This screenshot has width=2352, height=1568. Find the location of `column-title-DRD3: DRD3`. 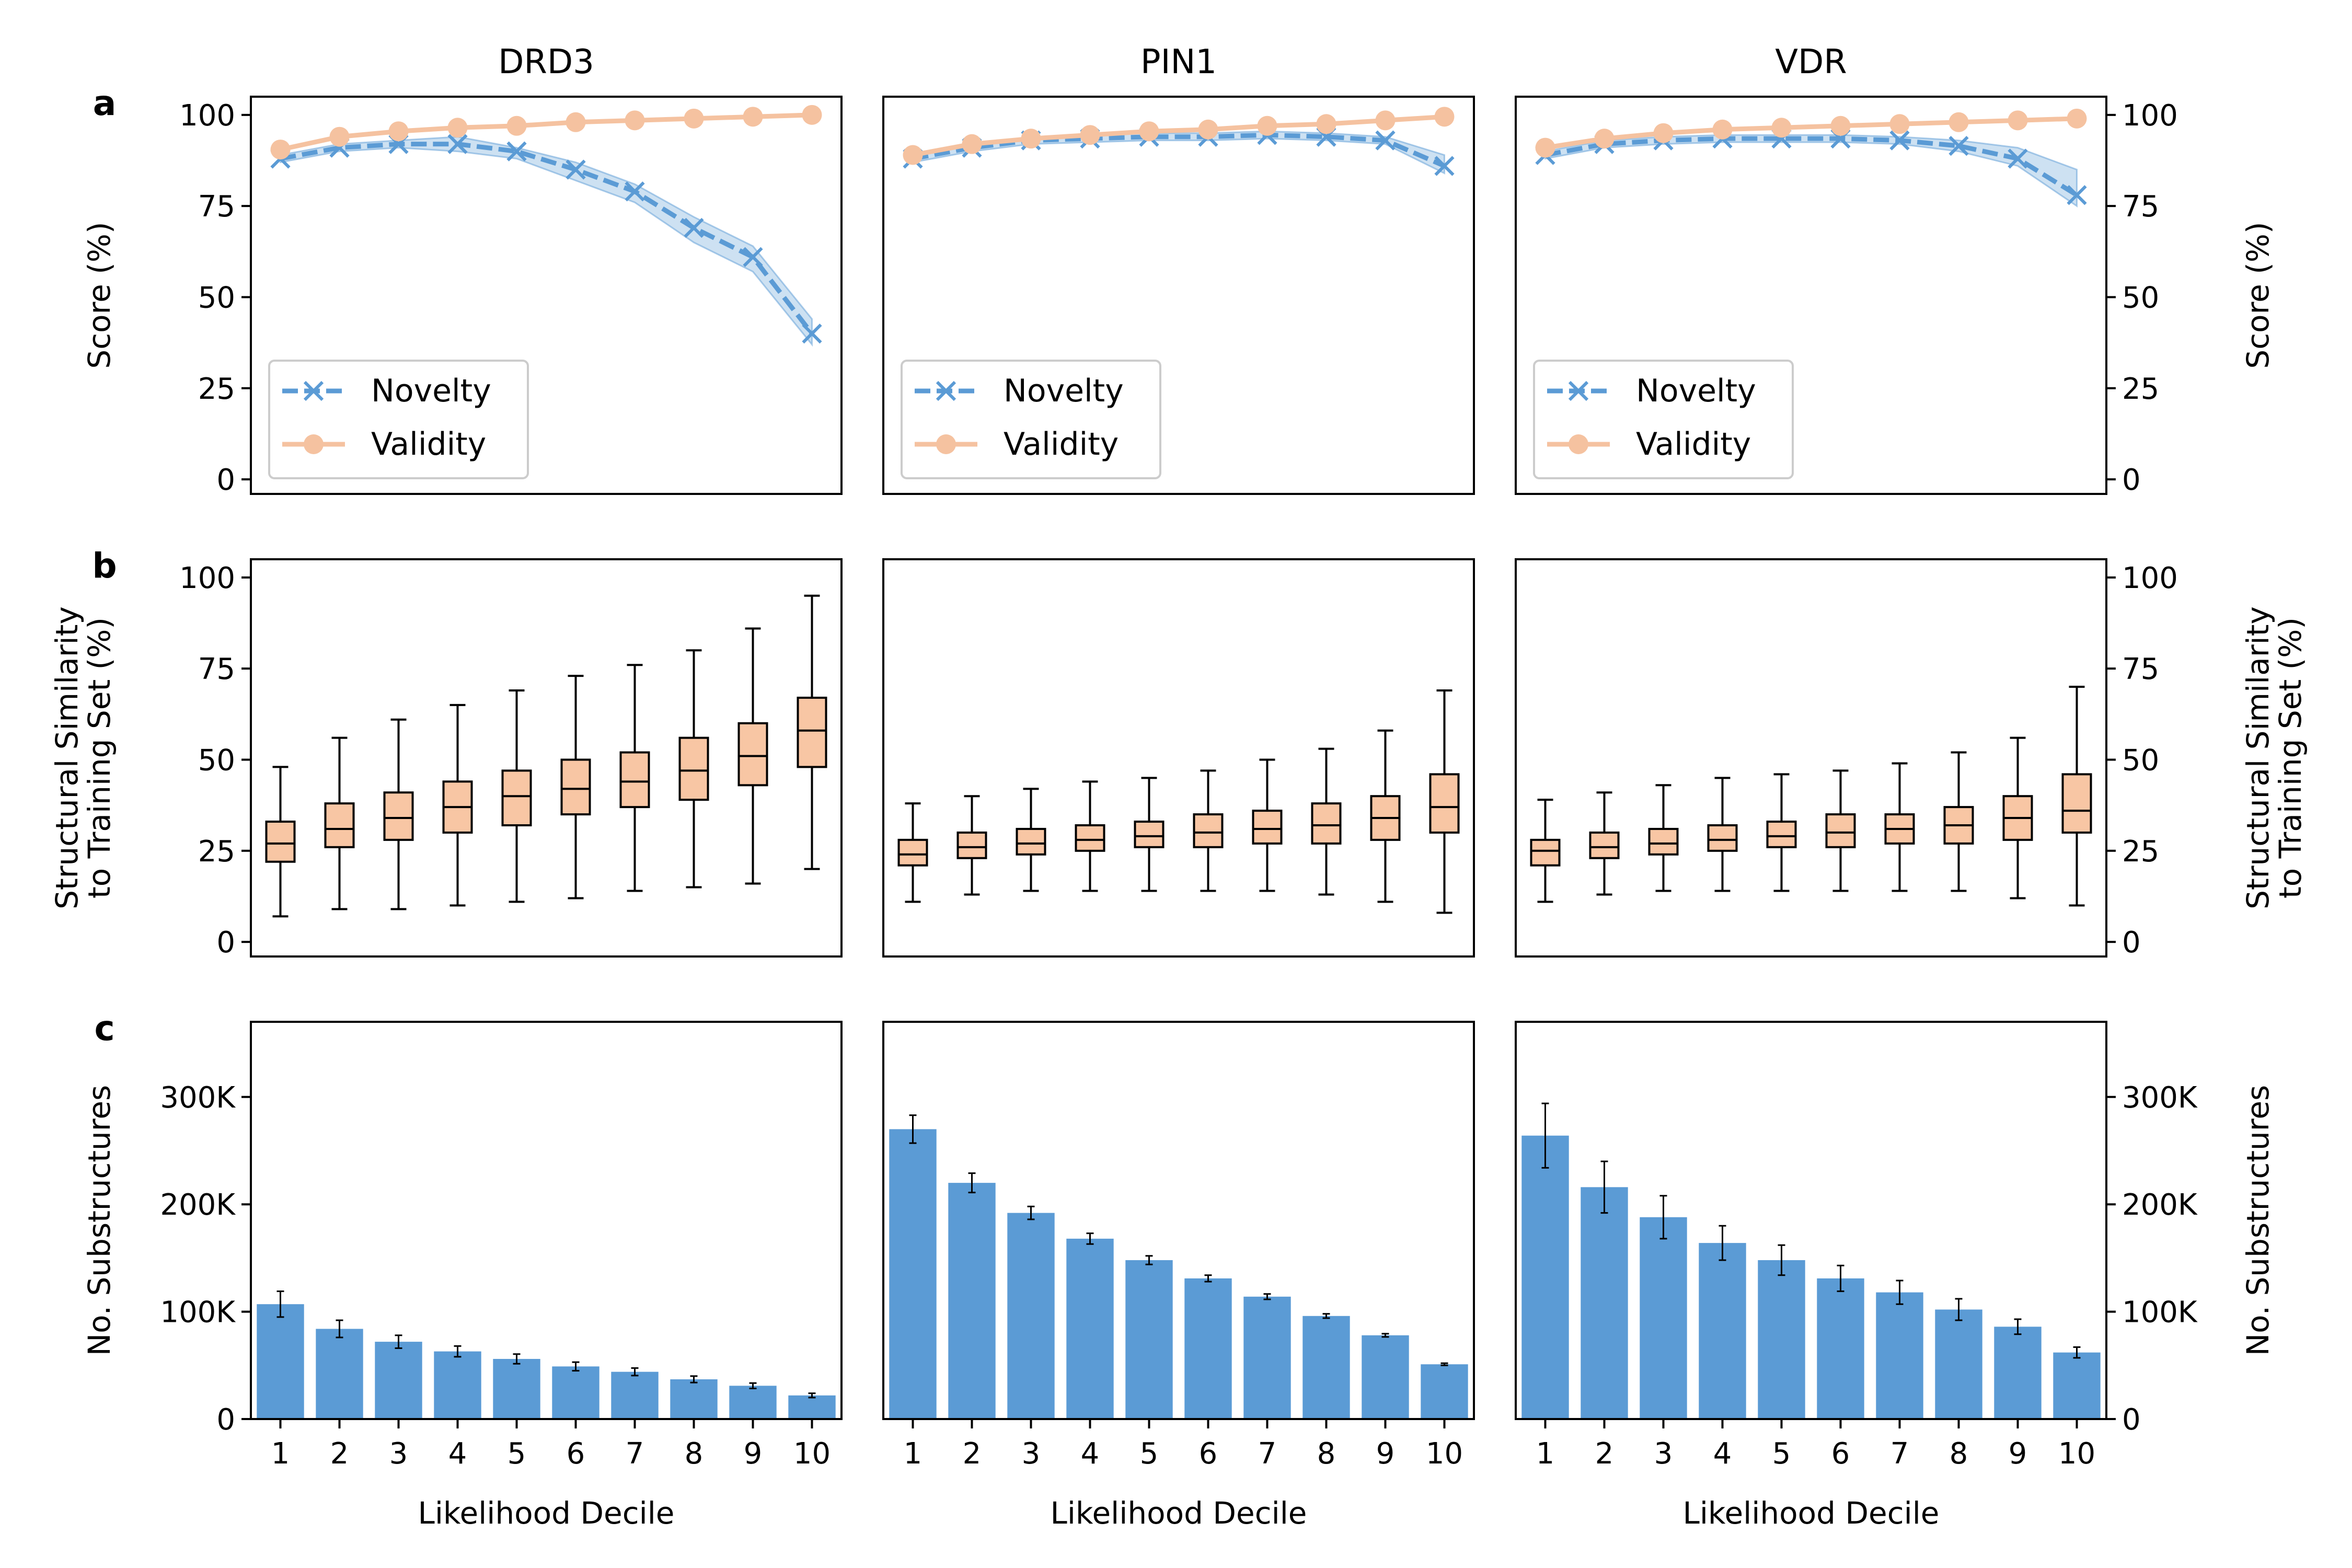

column-title-DRD3: DRD3 is located at coordinates (546, 62).